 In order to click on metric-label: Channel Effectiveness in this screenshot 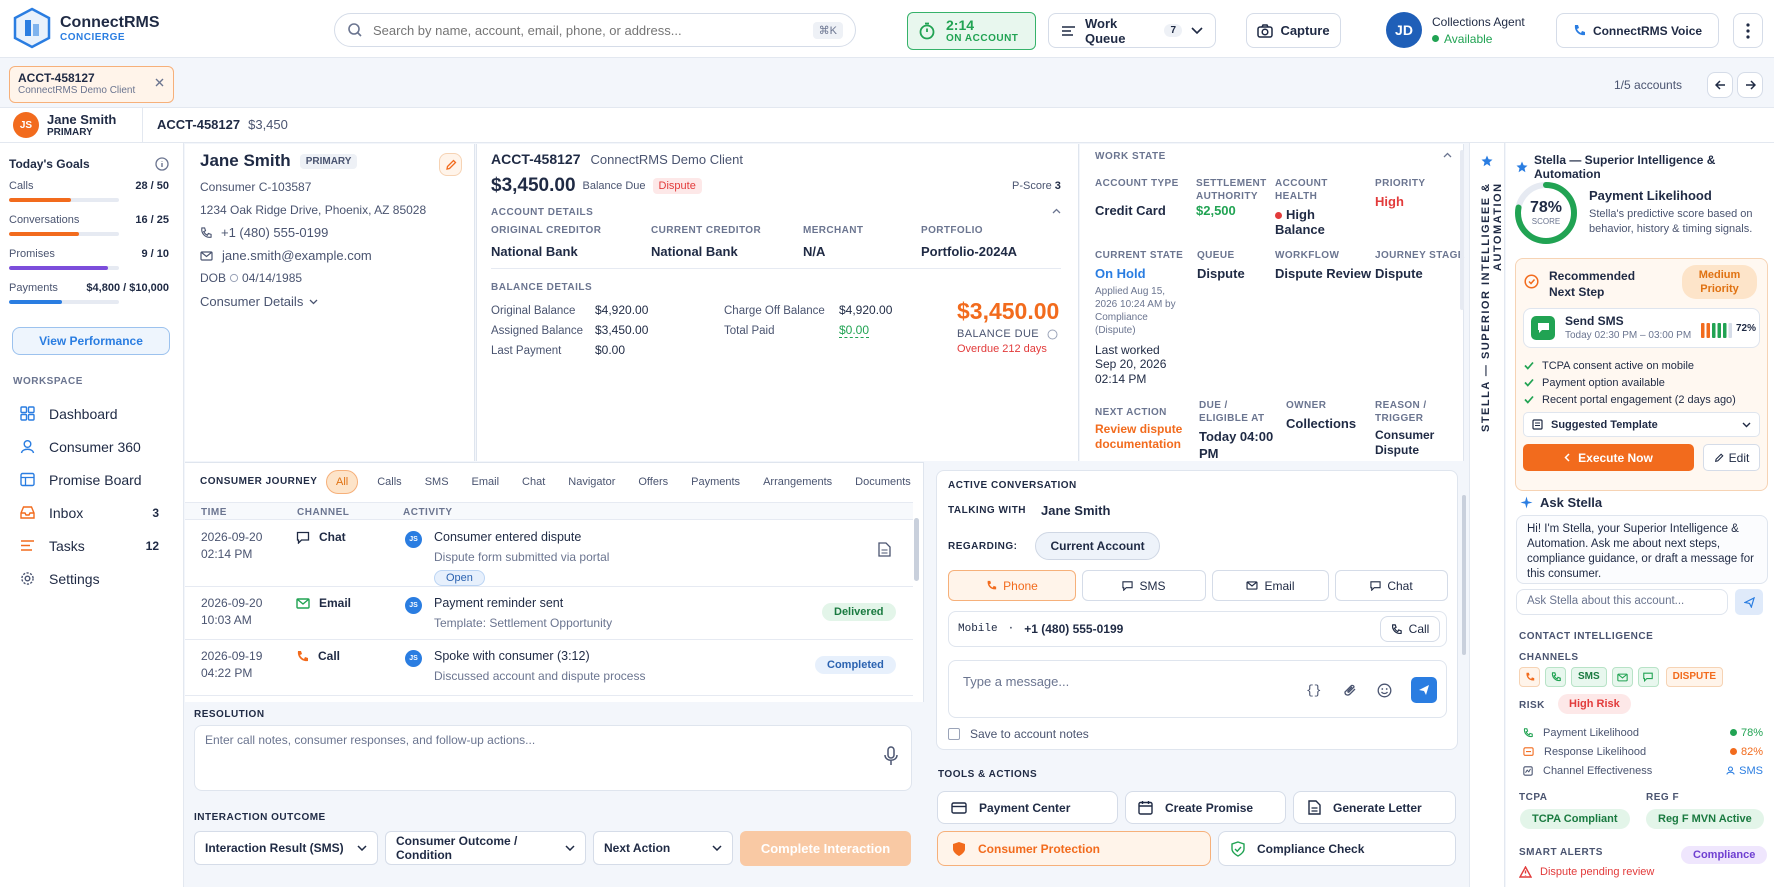, I will do `click(1598, 770)`.